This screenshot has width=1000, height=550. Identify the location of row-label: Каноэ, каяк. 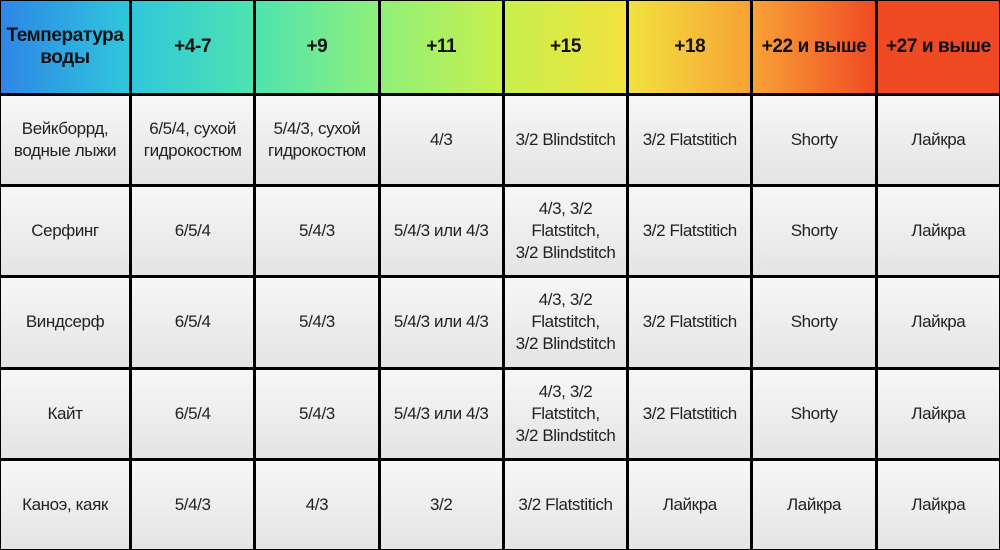
(65, 504).